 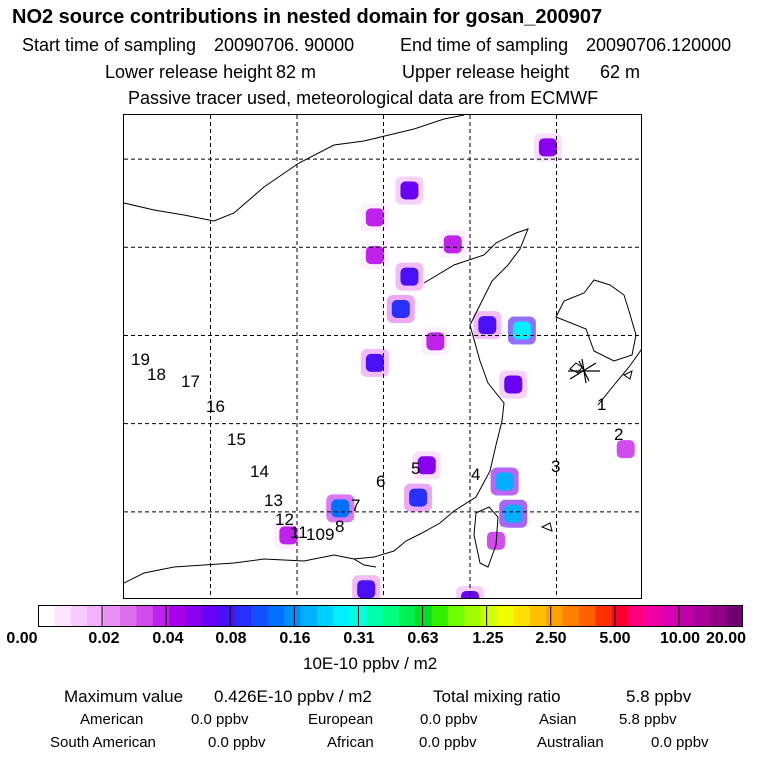 I want to click on trajectory-label-16: 16, so click(x=215, y=406).